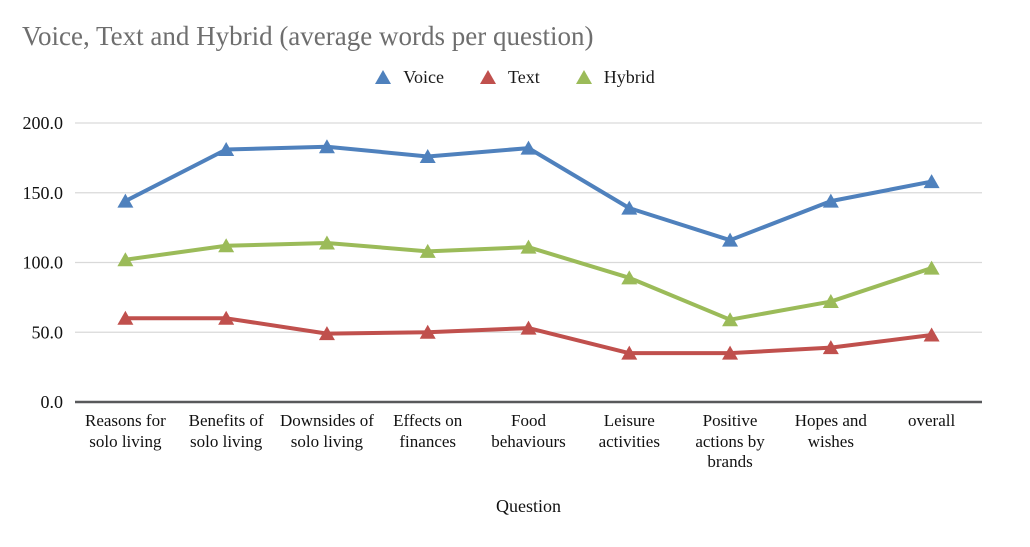 Image resolution: width=1030 pixels, height=547 pixels. I want to click on legend-item-voice: Voice, so click(409, 77).